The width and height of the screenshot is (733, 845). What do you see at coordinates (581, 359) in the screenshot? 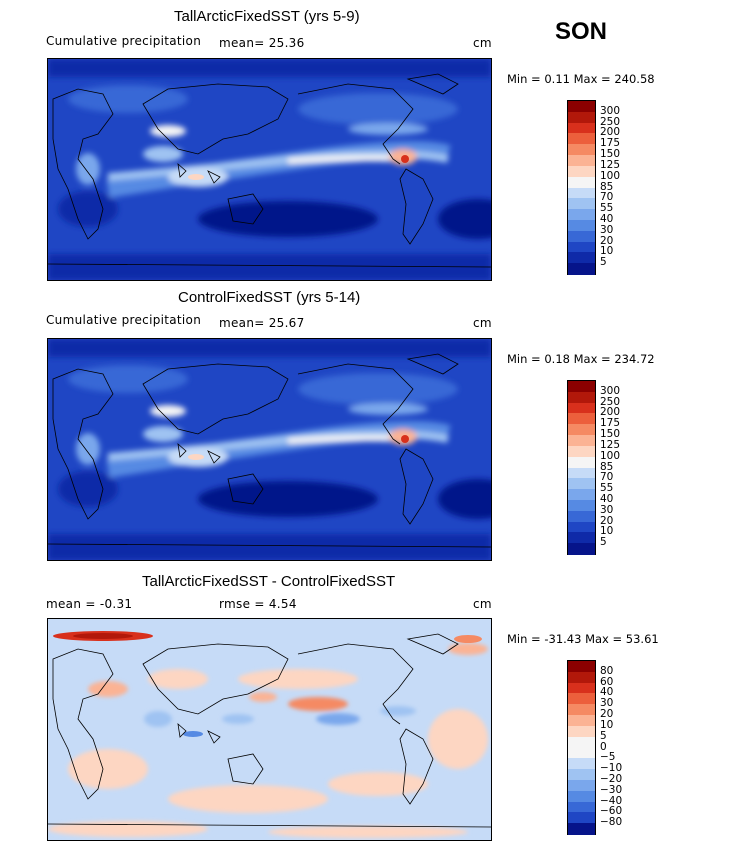
I see `panel-2-minmax: Min = 0.18 Max = 234.72` at bounding box center [581, 359].